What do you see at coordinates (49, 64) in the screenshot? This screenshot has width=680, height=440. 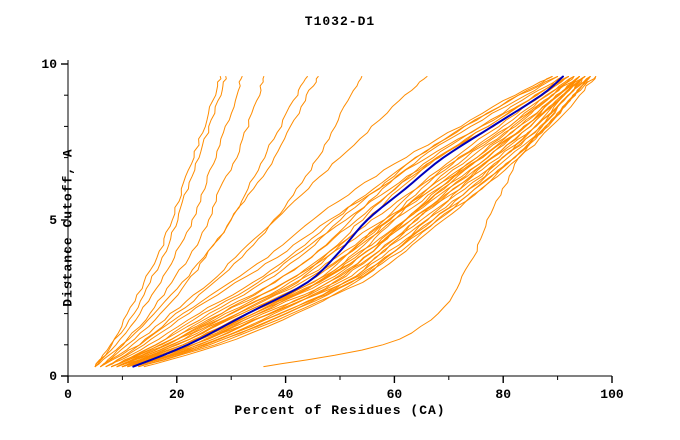 I see `y-tick-label: 10` at bounding box center [49, 64].